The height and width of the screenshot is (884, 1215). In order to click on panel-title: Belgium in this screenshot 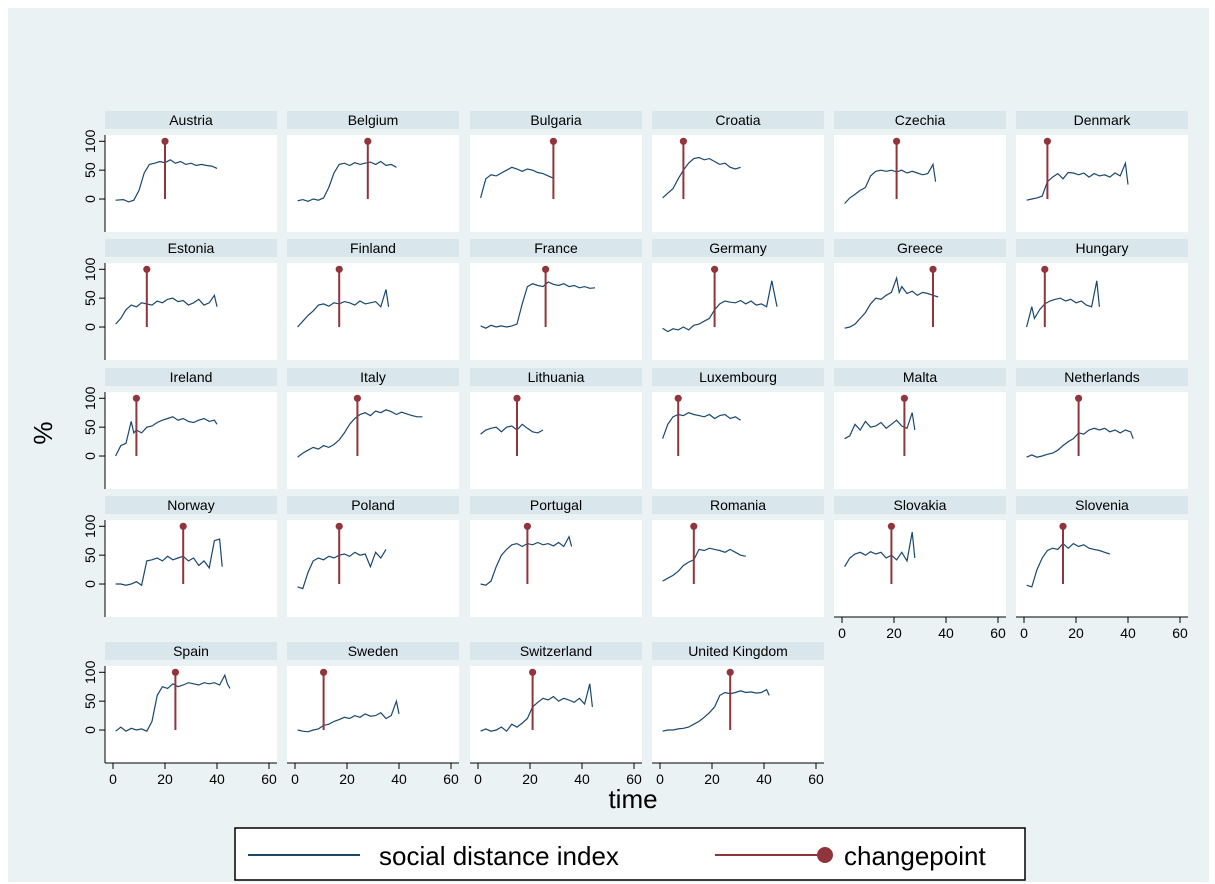, I will do `click(373, 120)`.